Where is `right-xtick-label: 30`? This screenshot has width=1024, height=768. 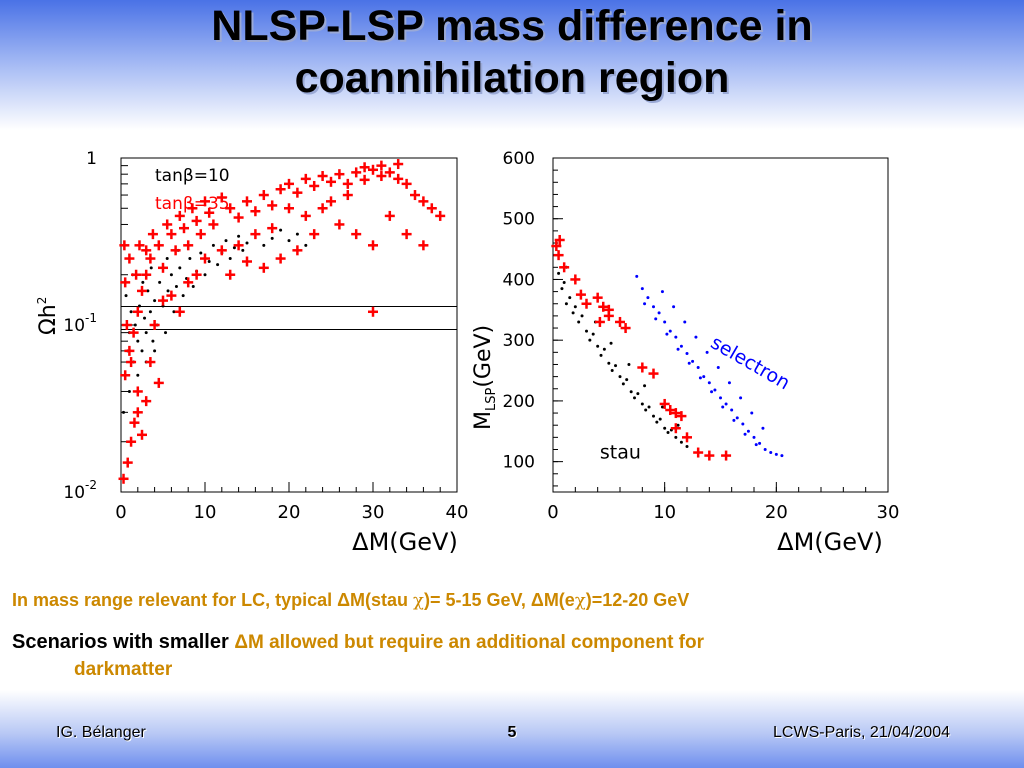 right-xtick-label: 30 is located at coordinates (888, 512).